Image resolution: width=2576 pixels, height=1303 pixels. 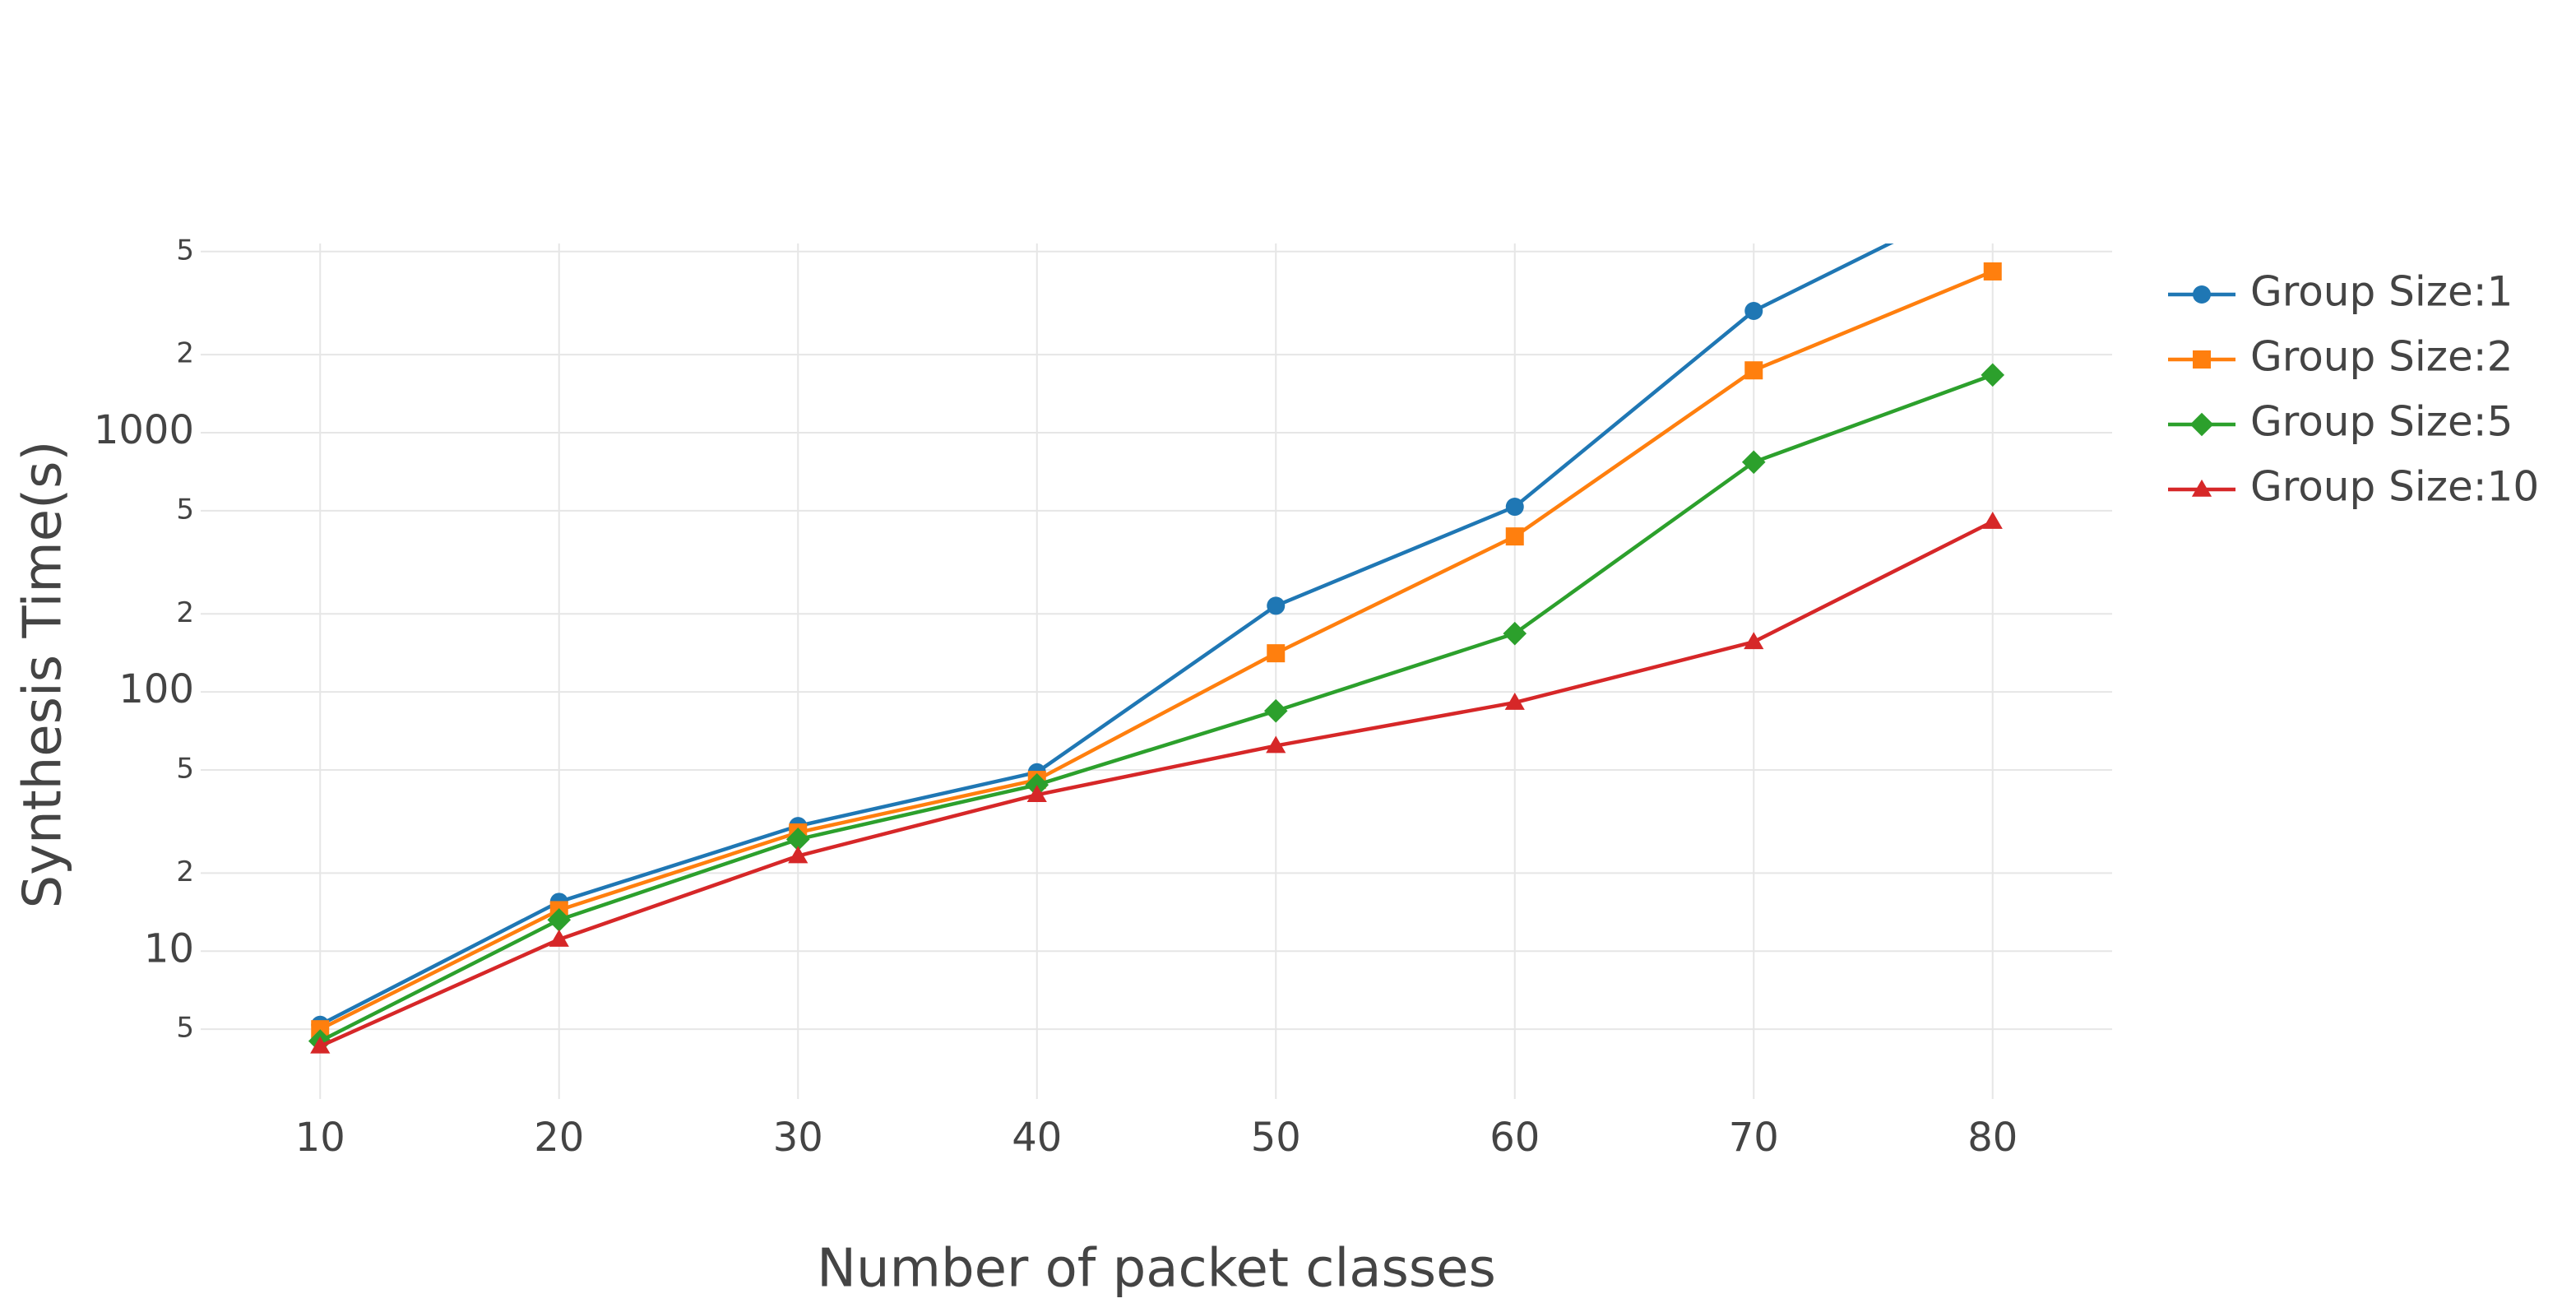 I want to click on x-axis-title: Number of packet classes, so click(x=1157, y=1269).